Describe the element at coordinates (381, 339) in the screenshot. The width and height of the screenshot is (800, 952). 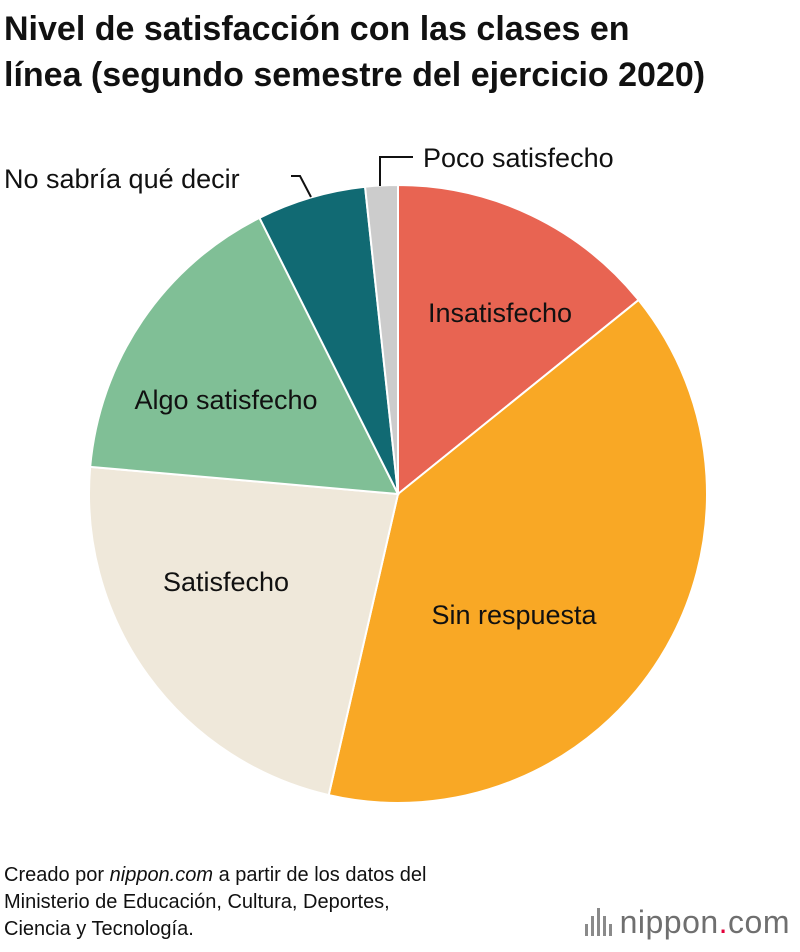
I see `pie-slice-poco-satisfecho` at that location.